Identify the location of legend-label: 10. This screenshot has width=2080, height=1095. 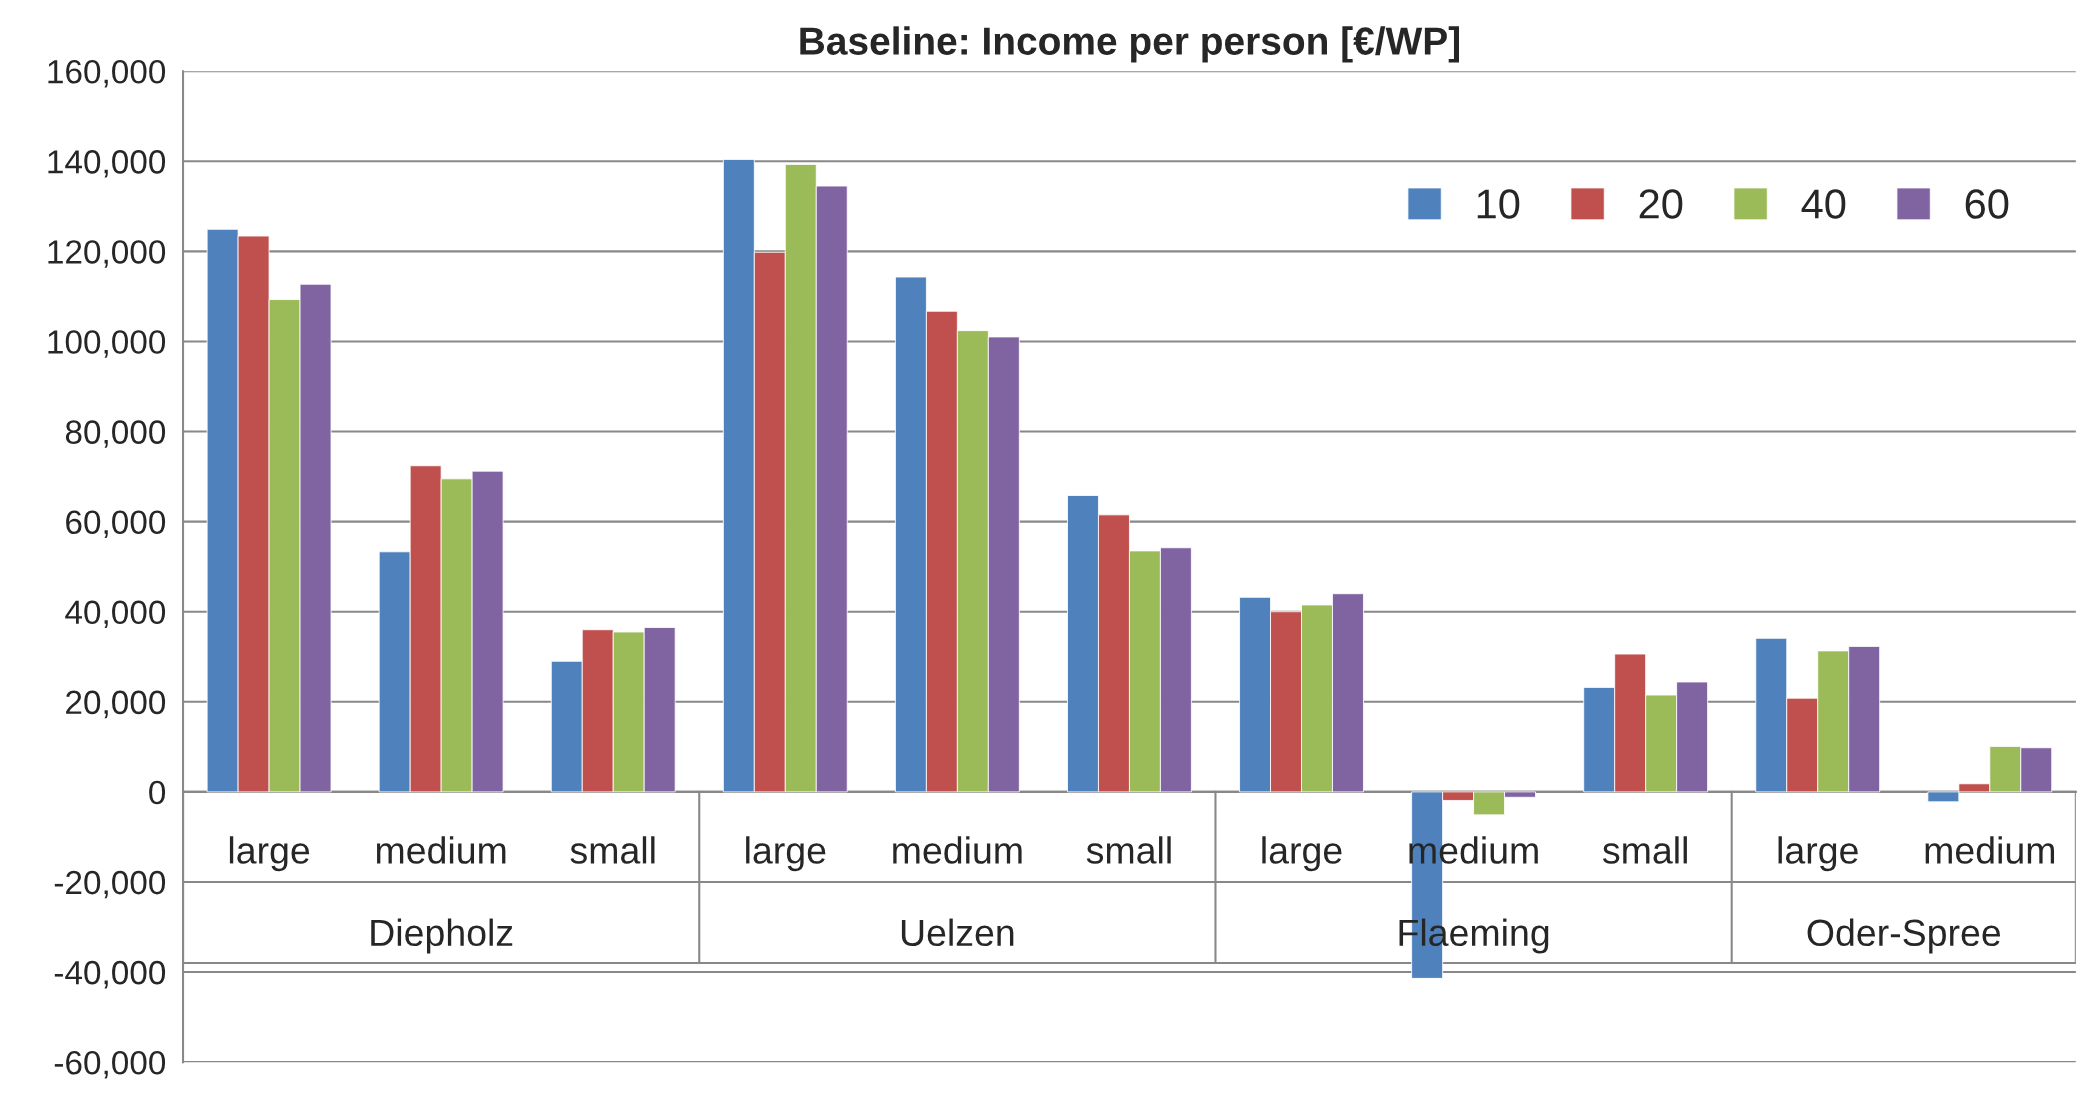
(1498, 204).